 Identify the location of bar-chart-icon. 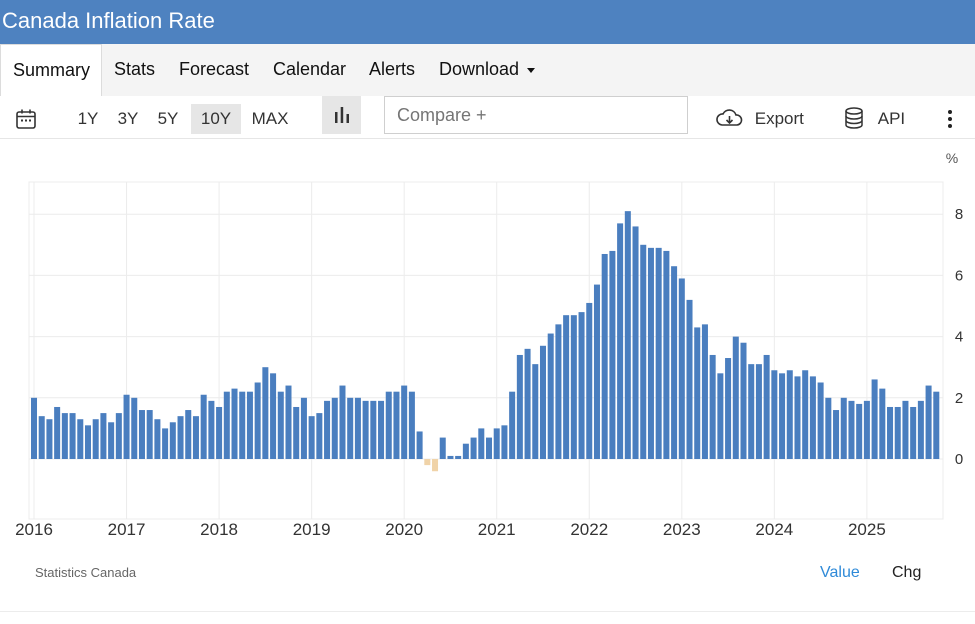
(341, 115).